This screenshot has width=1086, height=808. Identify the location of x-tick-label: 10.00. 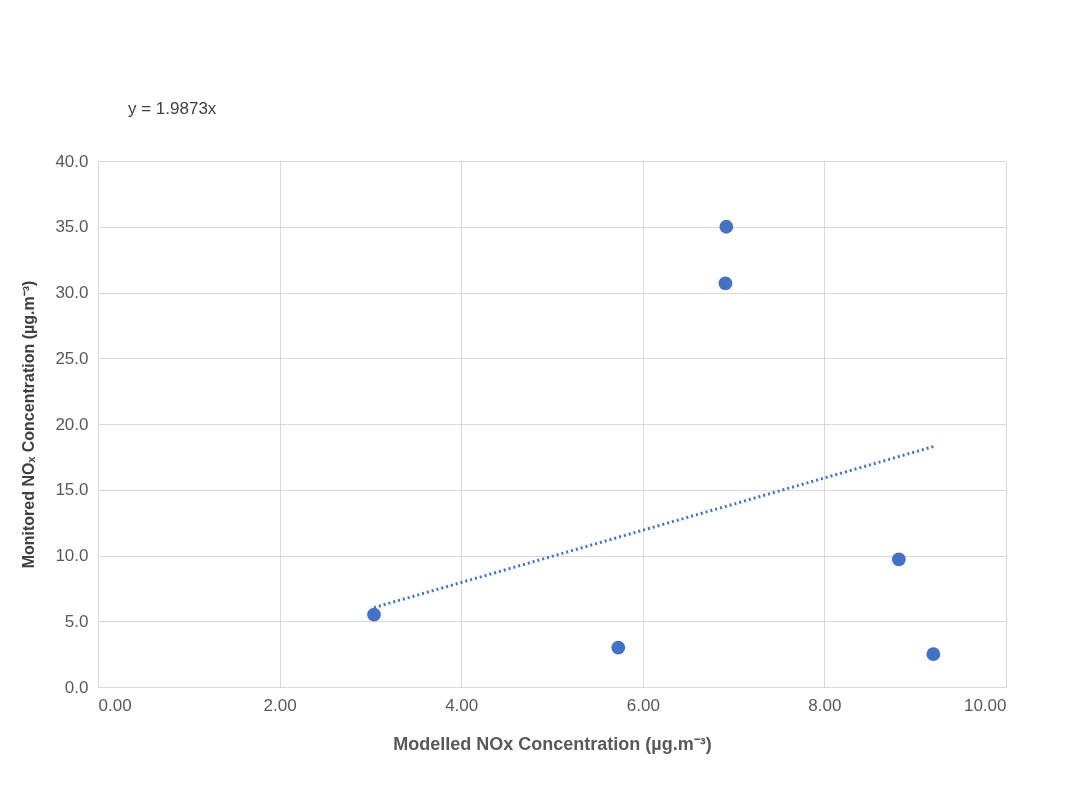
(985, 705).